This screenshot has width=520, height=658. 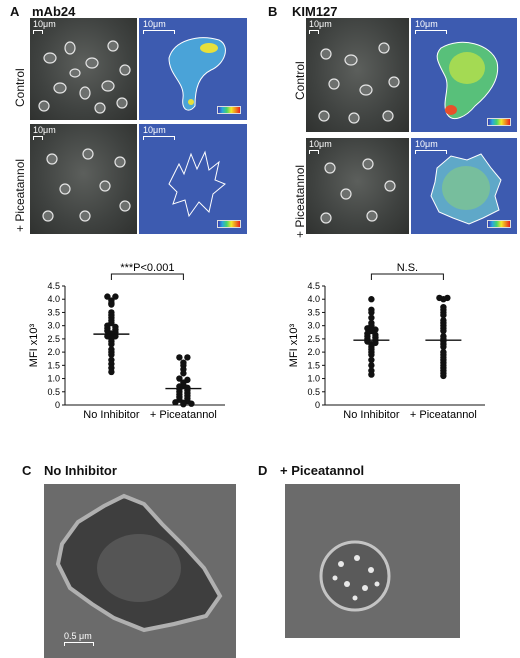 What do you see at coordinates (322, 470) in the screenshot?
I see `panel-d-title: + Piceatannol` at bounding box center [322, 470].